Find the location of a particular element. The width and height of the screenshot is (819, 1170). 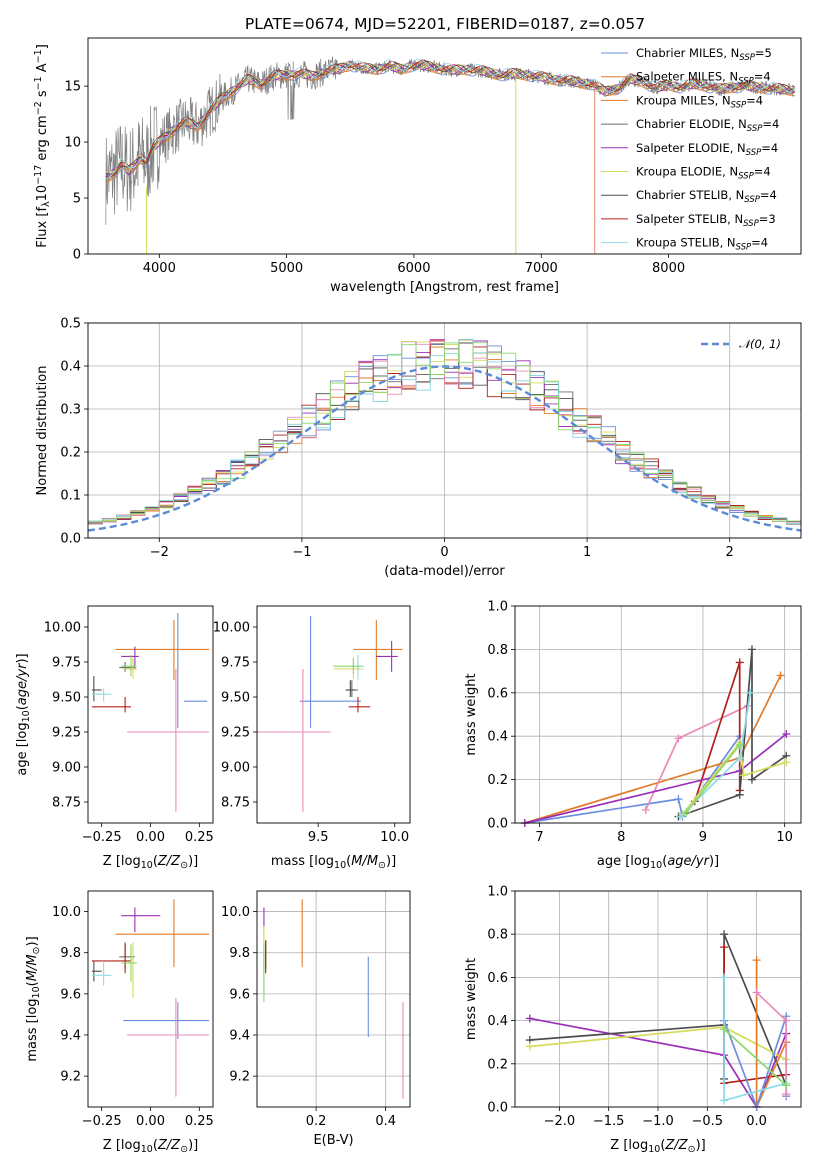

model-spectrum-line is located at coordinates (450, 119).